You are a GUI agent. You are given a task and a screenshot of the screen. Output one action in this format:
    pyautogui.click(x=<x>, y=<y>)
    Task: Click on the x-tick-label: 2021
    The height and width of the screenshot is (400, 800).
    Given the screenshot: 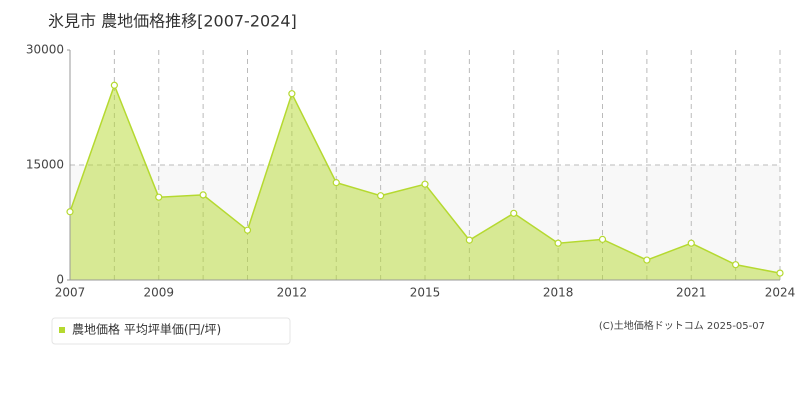 What is the action you would take?
    pyautogui.click(x=691, y=293)
    